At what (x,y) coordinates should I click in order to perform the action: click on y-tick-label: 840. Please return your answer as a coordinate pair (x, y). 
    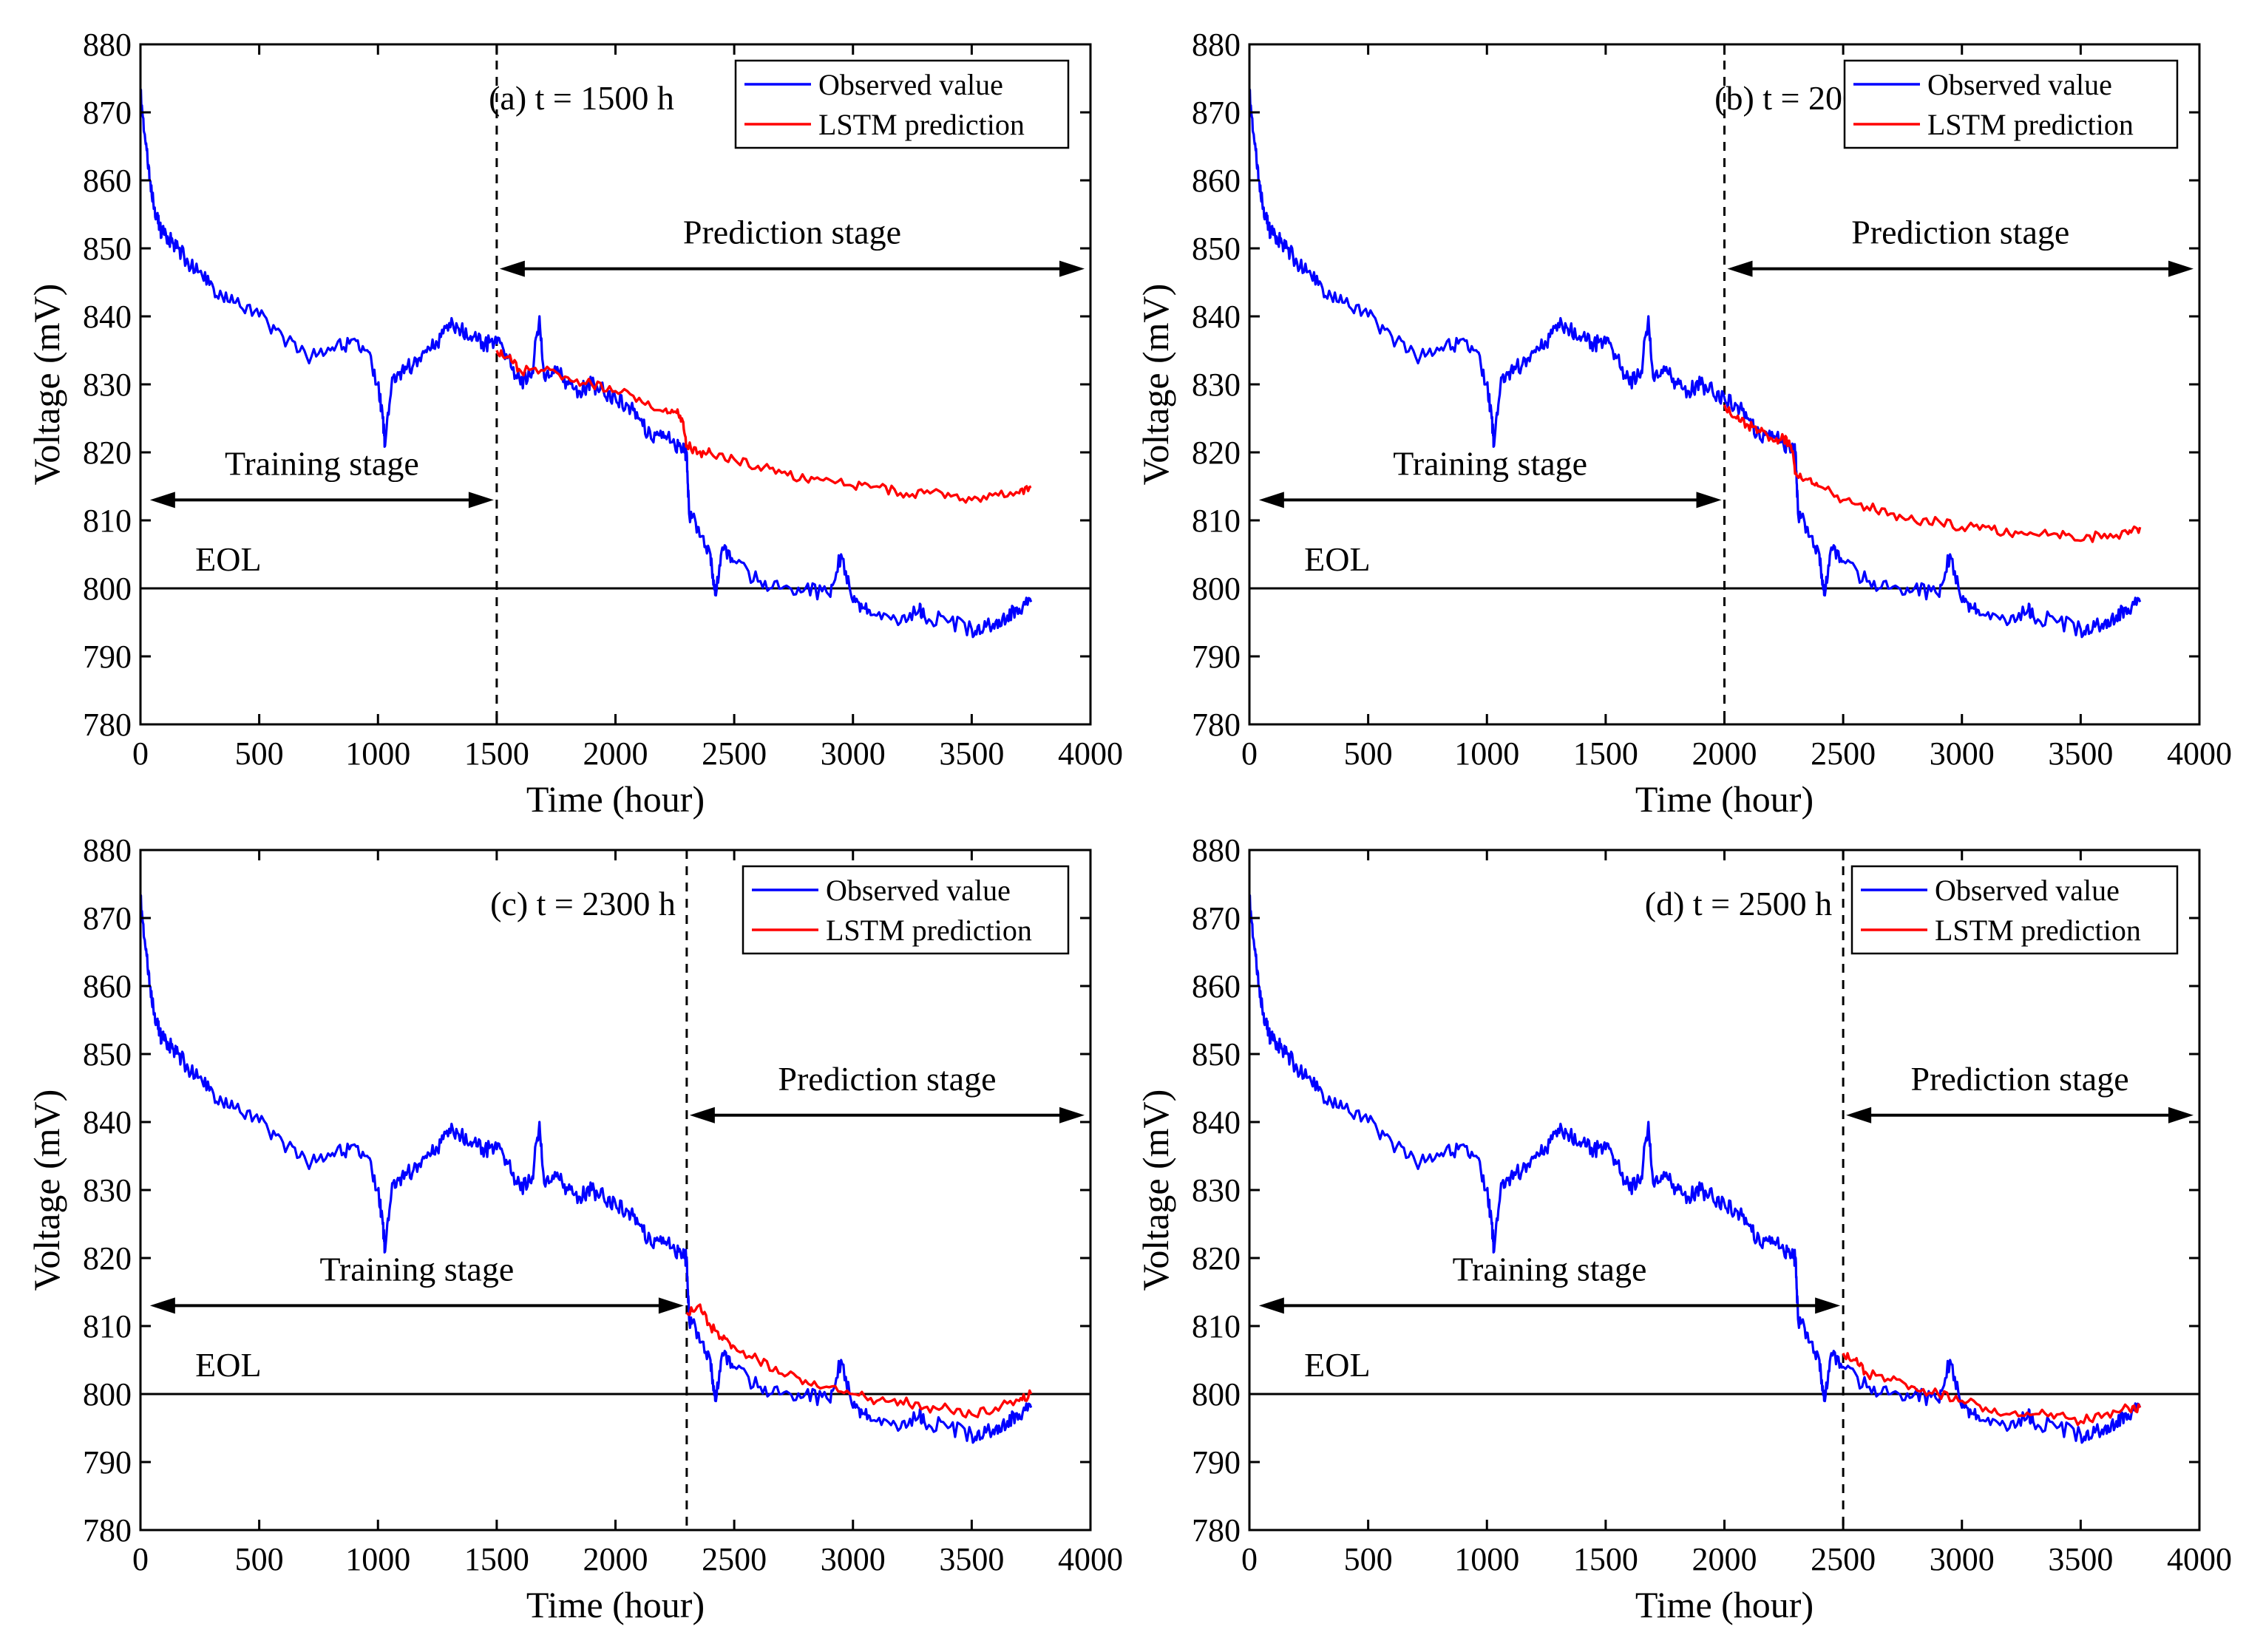
    Looking at the image, I should click on (108, 317).